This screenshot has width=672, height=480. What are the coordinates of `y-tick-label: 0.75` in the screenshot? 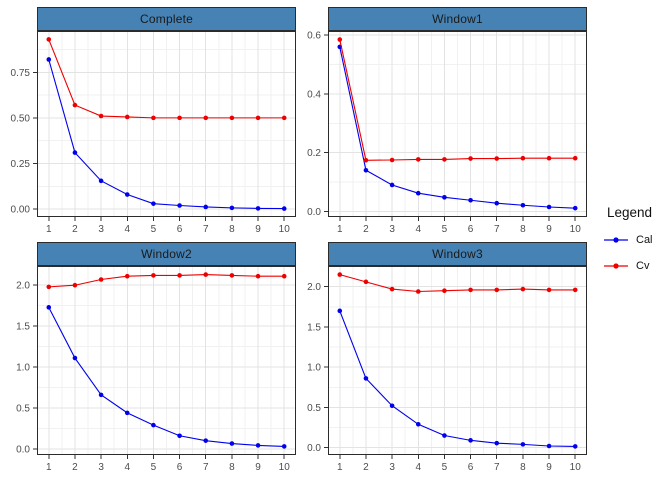 It's located at (21, 73).